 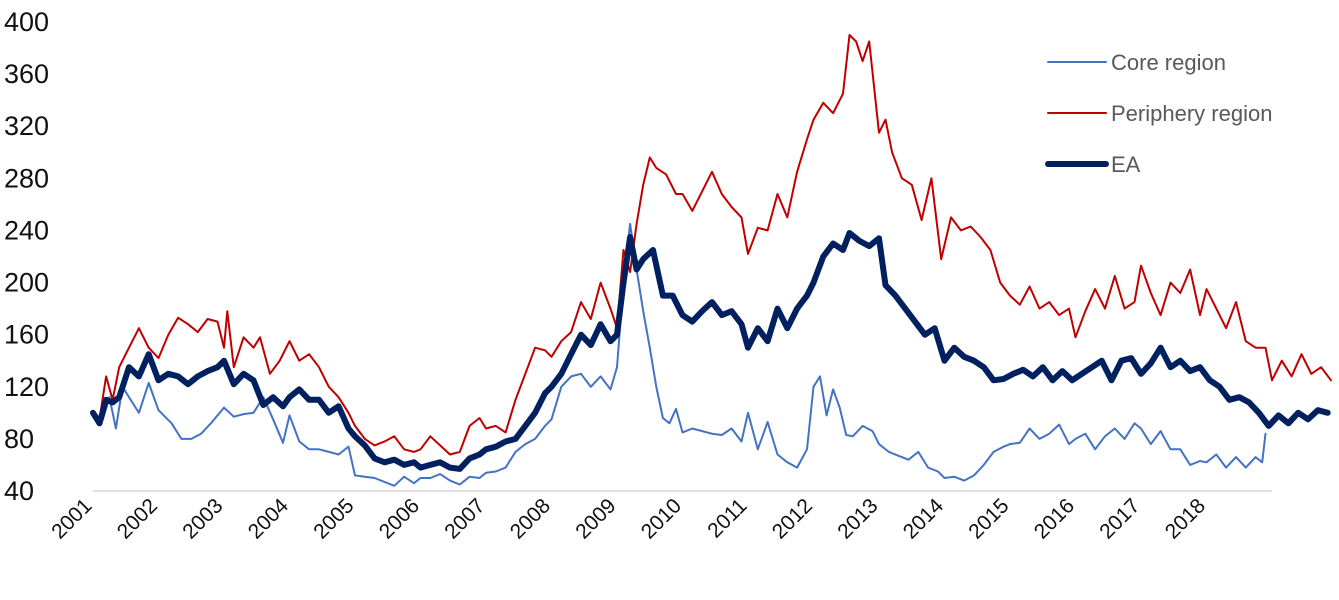 I want to click on y-tick-label: 40, so click(x=19, y=491).